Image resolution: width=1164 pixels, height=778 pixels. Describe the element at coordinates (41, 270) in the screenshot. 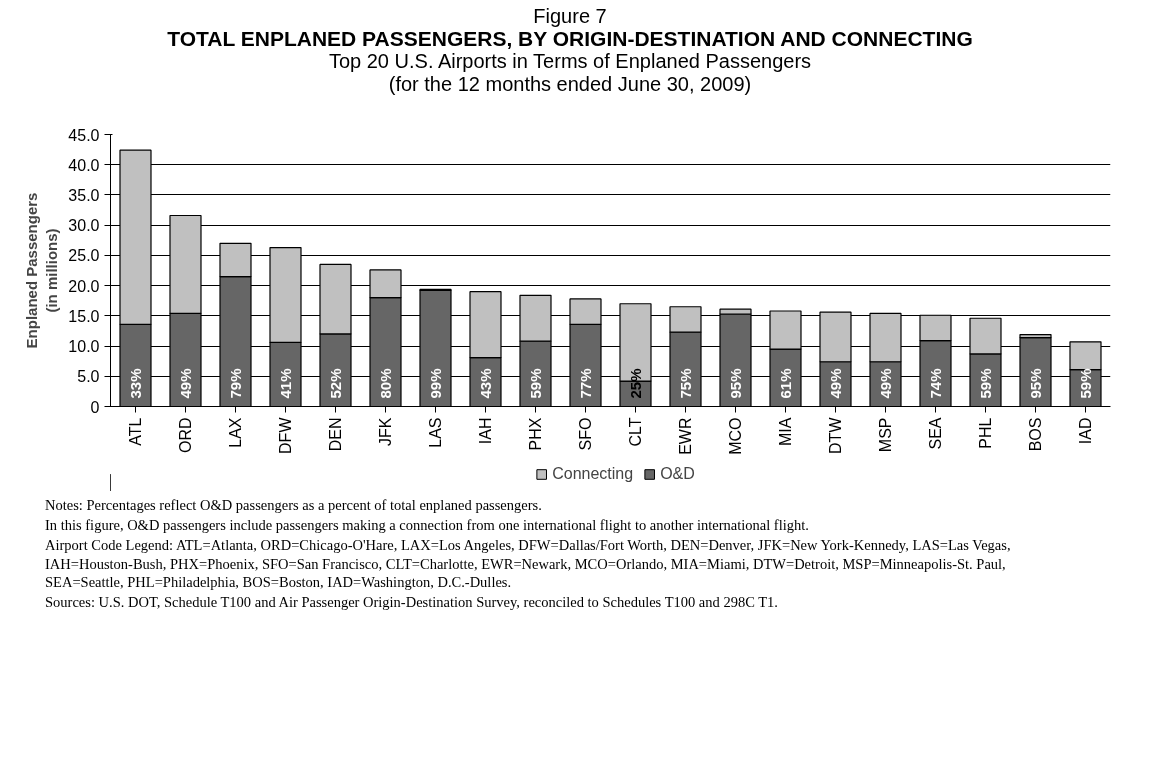

I see `y-axis-title: Enplaned Passengers (in millions)` at that location.